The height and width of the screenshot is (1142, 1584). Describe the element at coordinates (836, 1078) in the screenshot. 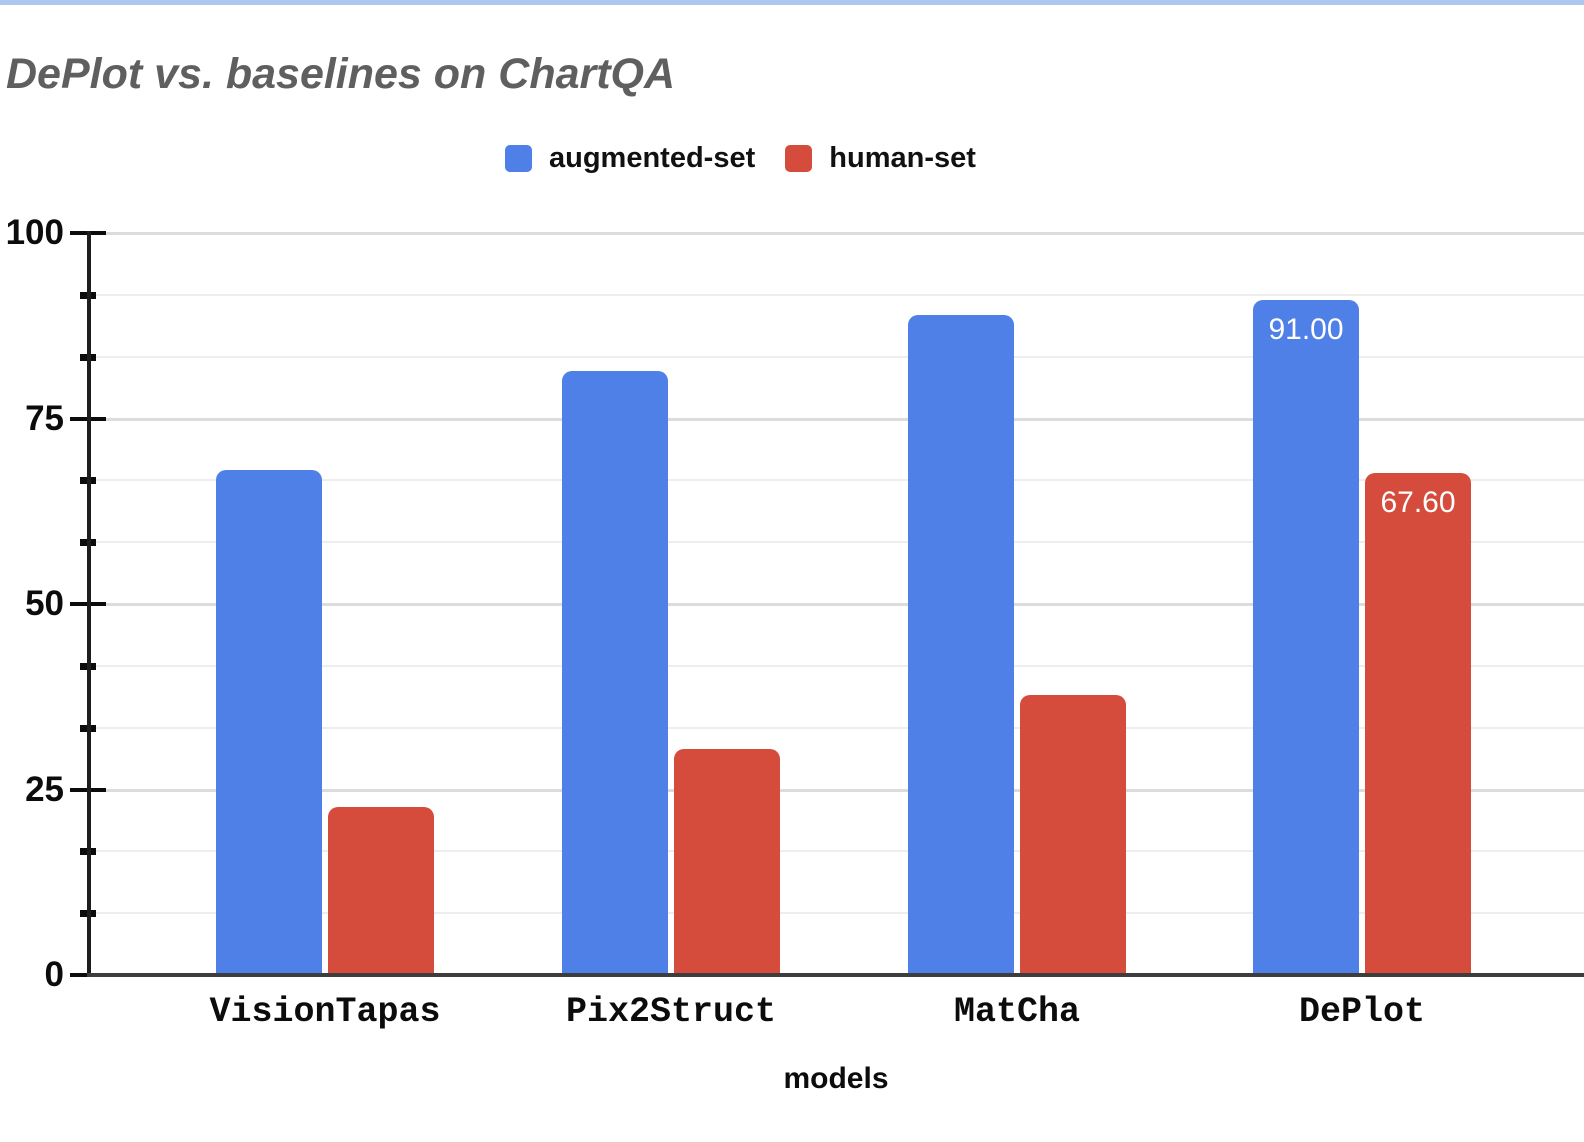

I see `x-axis-title: models` at that location.